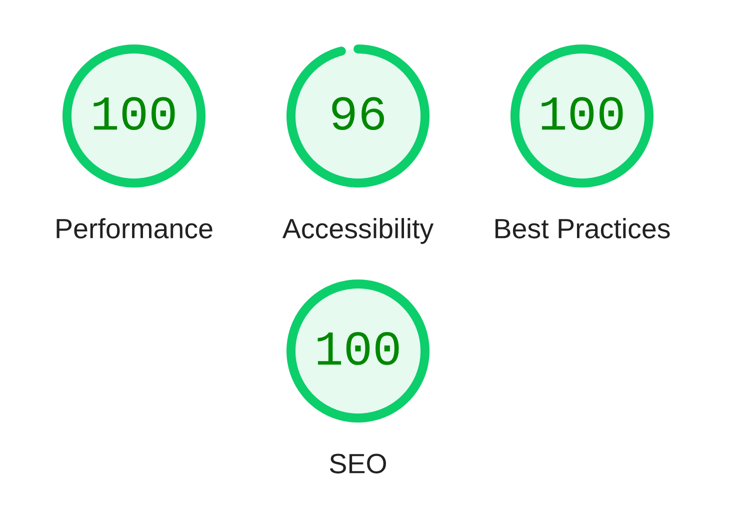  I want to click on category-label: SEO, so click(358, 464).